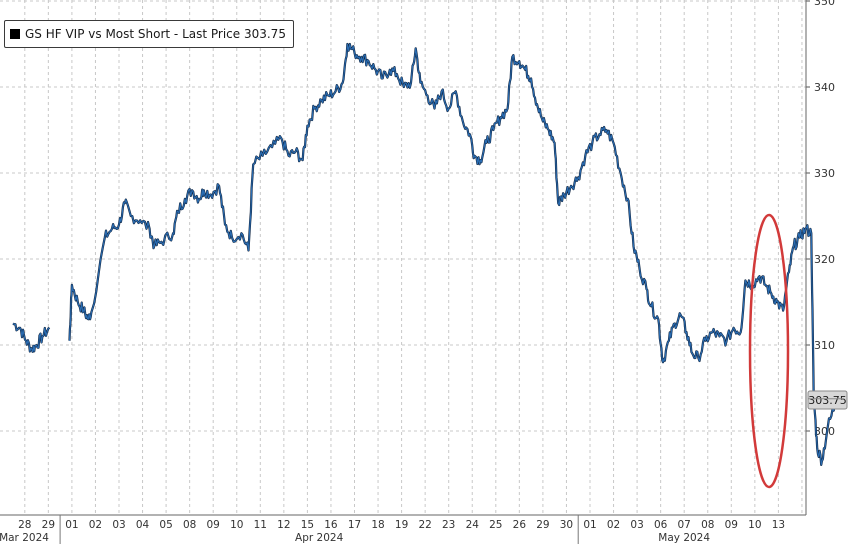 The width and height of the screenshot is (848, 544). I want to click on last-price-label: 303.75, so click(827, 400).